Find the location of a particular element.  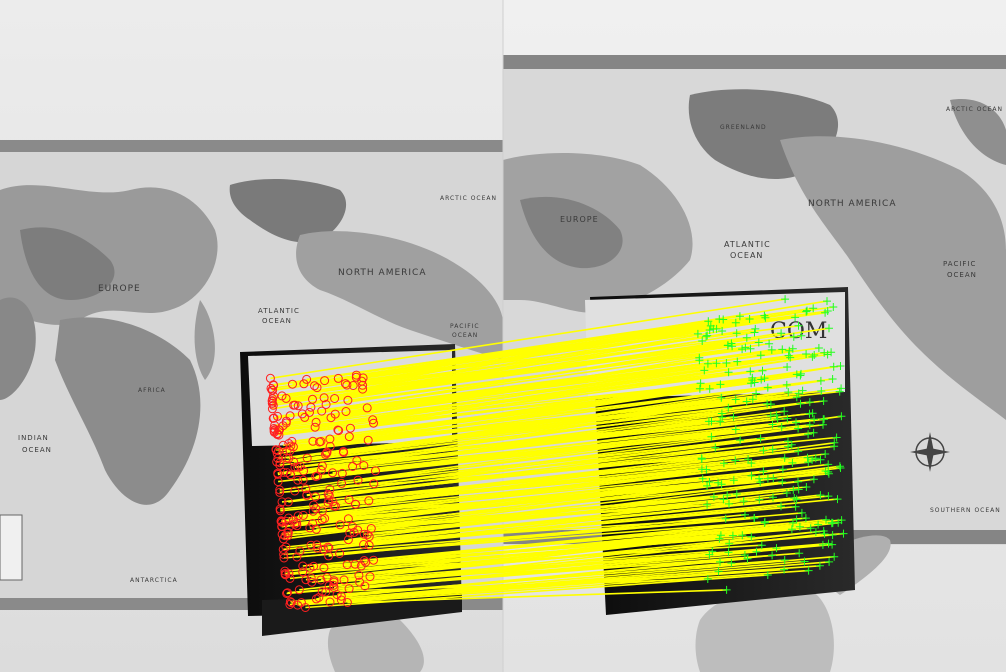

label-atlantic-2: OCEAN is located at coordinates (277, 321).